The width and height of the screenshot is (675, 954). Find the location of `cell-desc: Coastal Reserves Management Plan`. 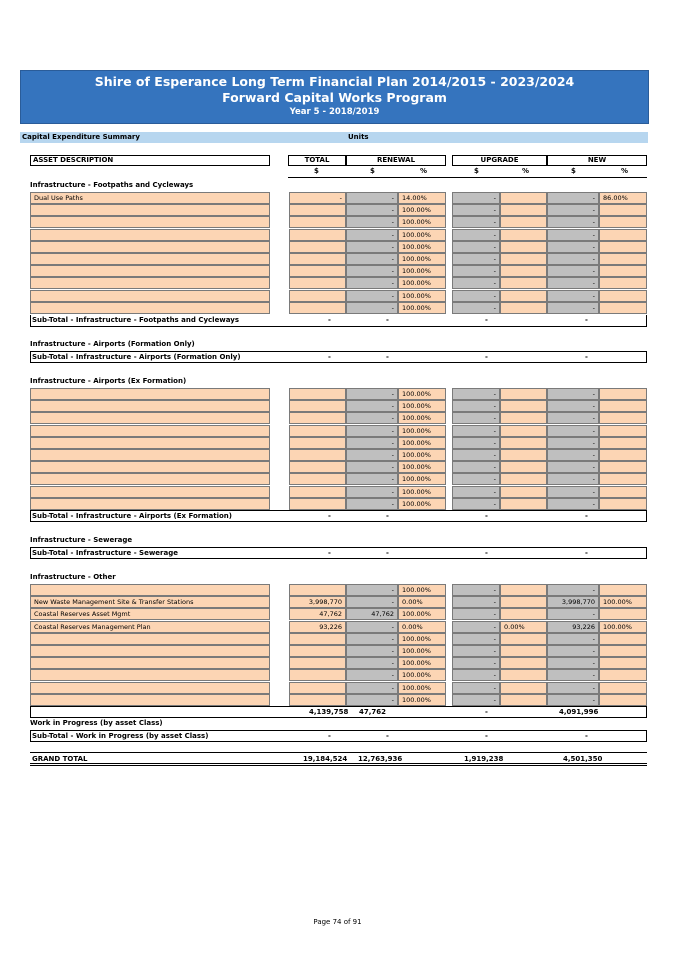

cell-desc: Coastal Reserves Management Plan is located at coordinates (150, 626).